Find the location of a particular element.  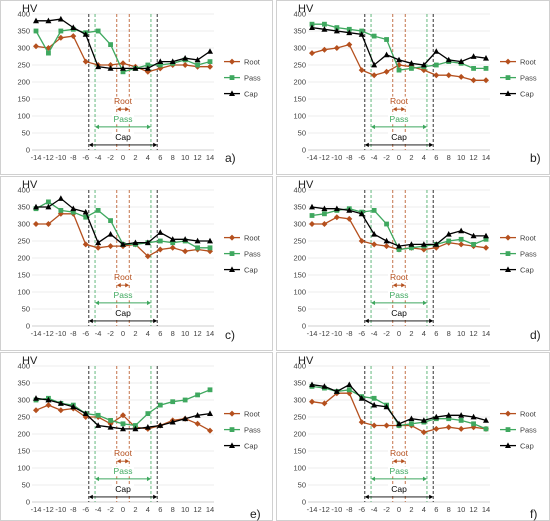

panel-c-legend-root-marker is located at coordinates (232, 237).